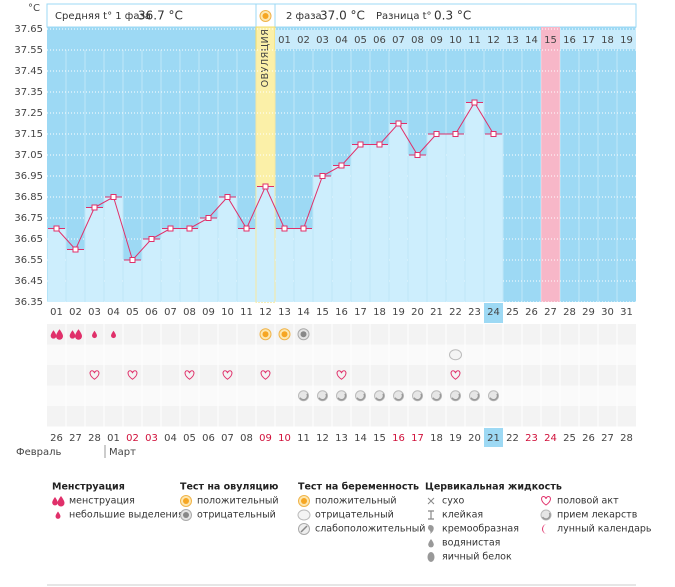 The image size is (675, 587). What do you see at coordinates (455, 355) in the screenshot?
I see `oval` at bounding box center [455, 355].